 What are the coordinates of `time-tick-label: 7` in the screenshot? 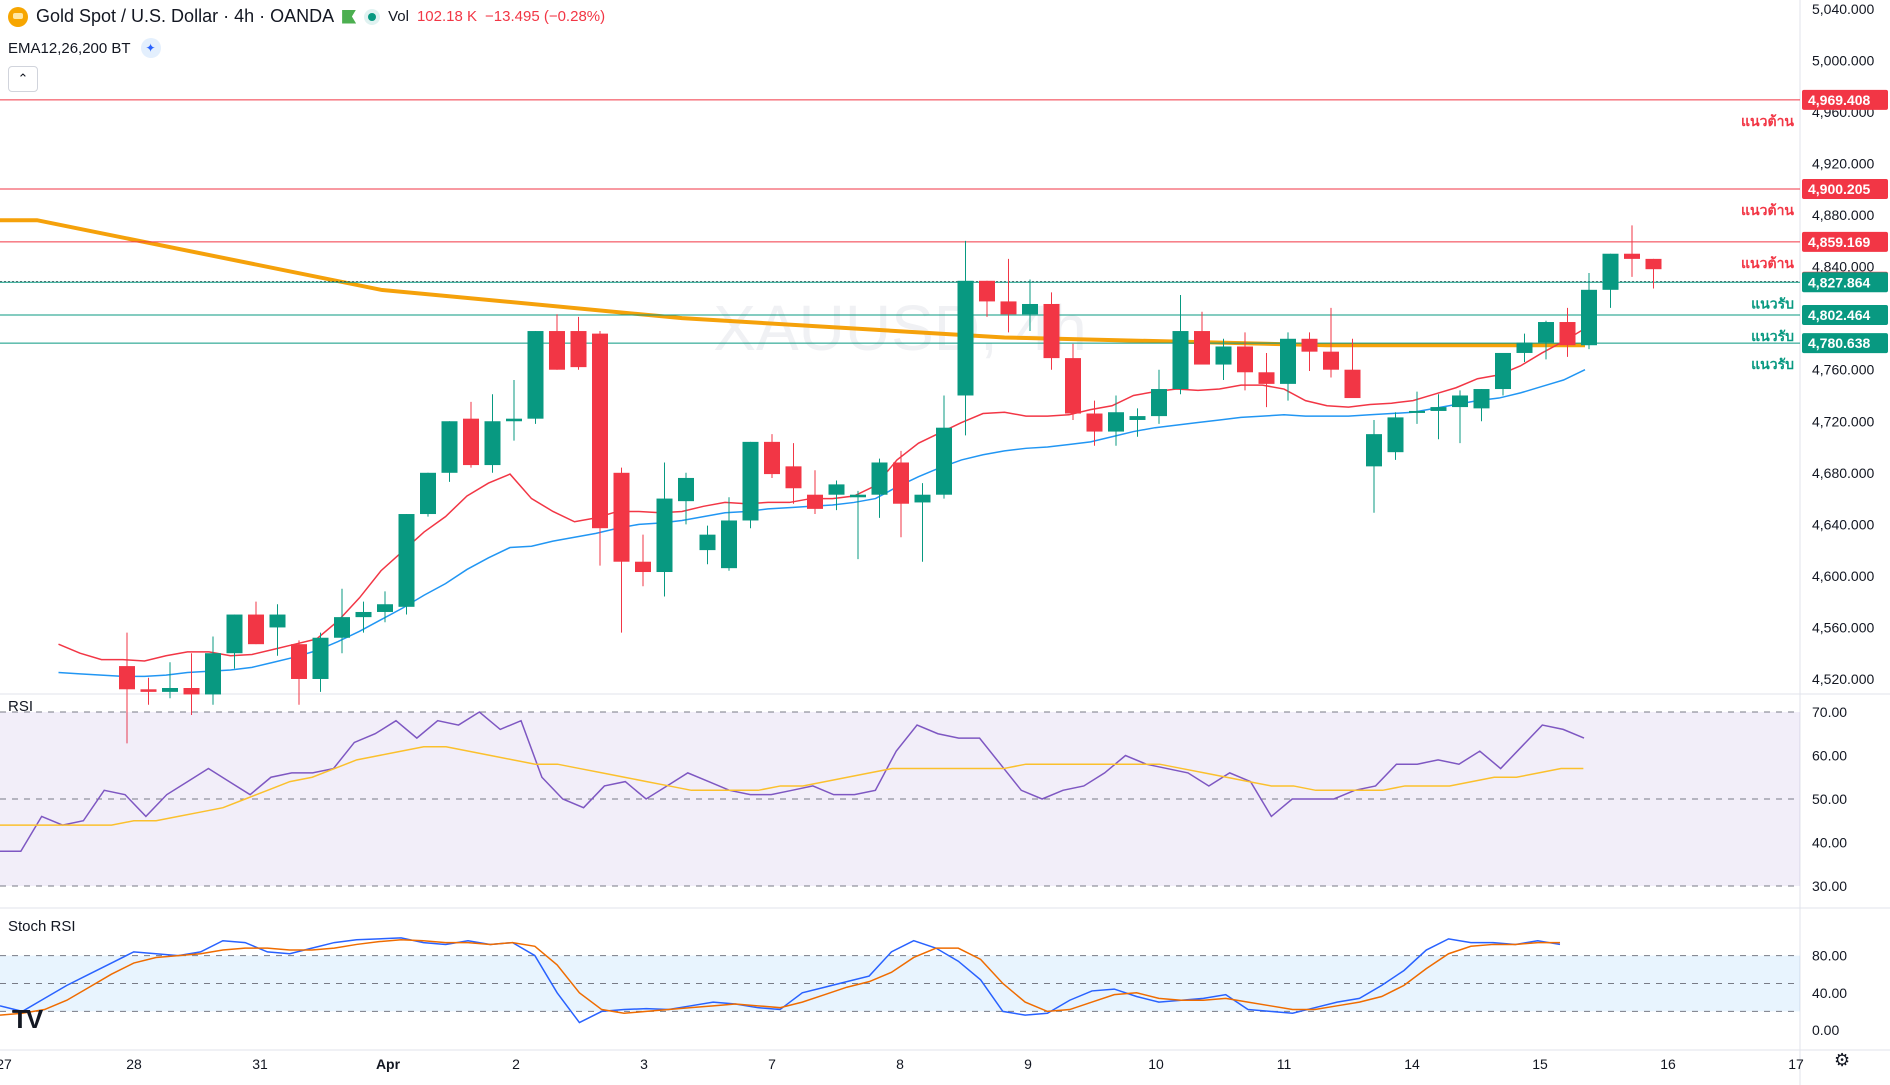 It's located at (772, 1064).